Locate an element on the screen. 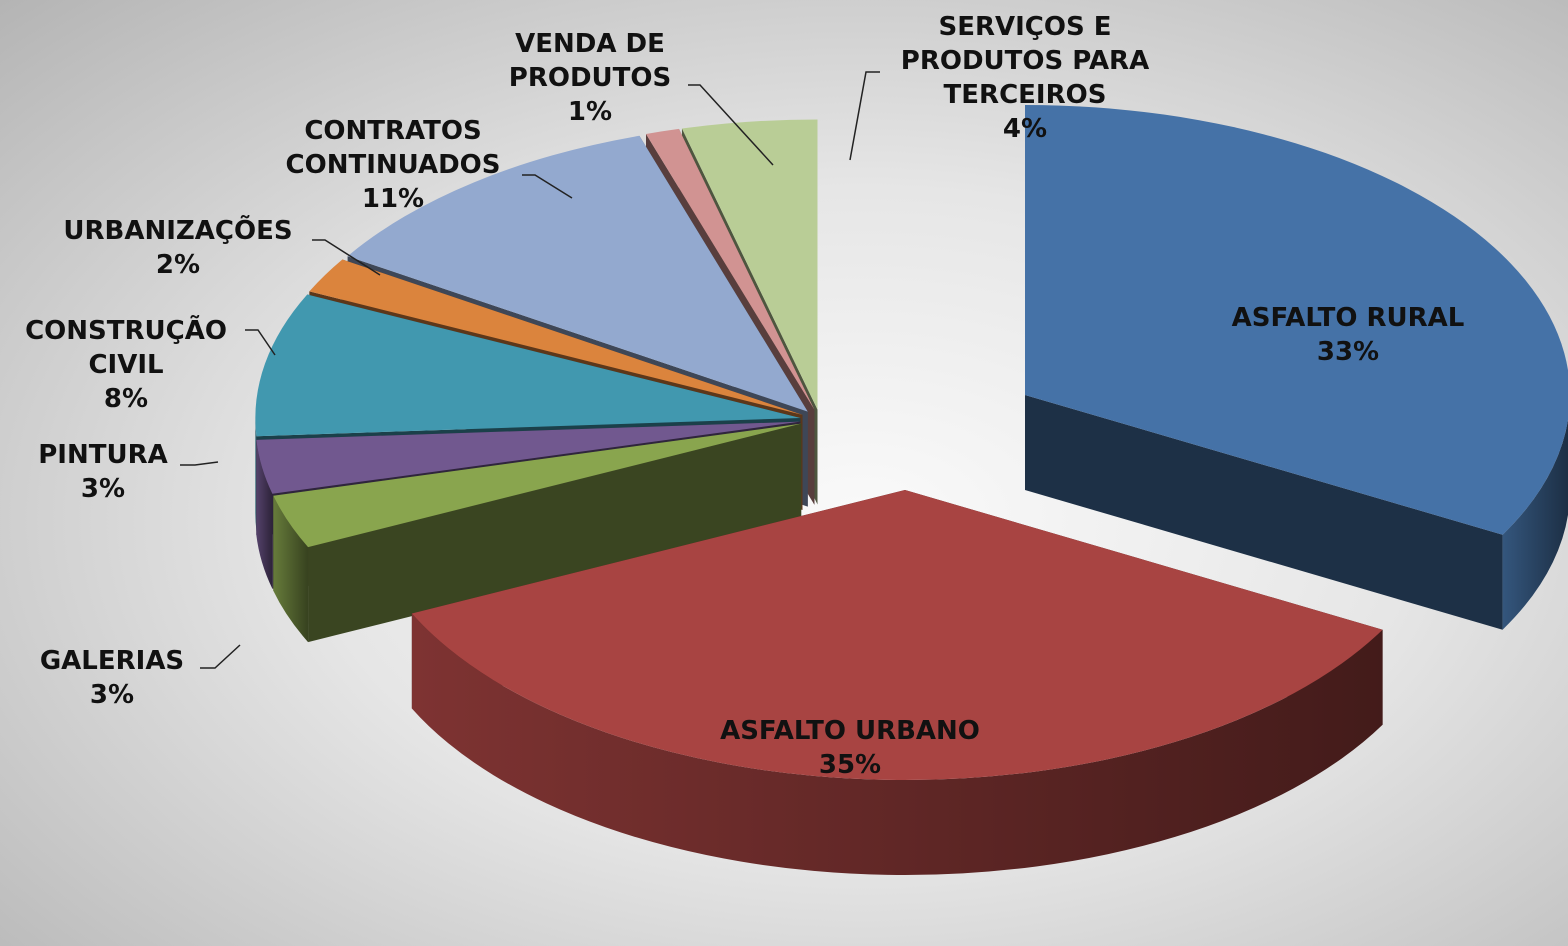 The width and height of the screenshot is (1568, 946). category-label: VENDA DE PRODUTOS is located at coordinates (590, 61).